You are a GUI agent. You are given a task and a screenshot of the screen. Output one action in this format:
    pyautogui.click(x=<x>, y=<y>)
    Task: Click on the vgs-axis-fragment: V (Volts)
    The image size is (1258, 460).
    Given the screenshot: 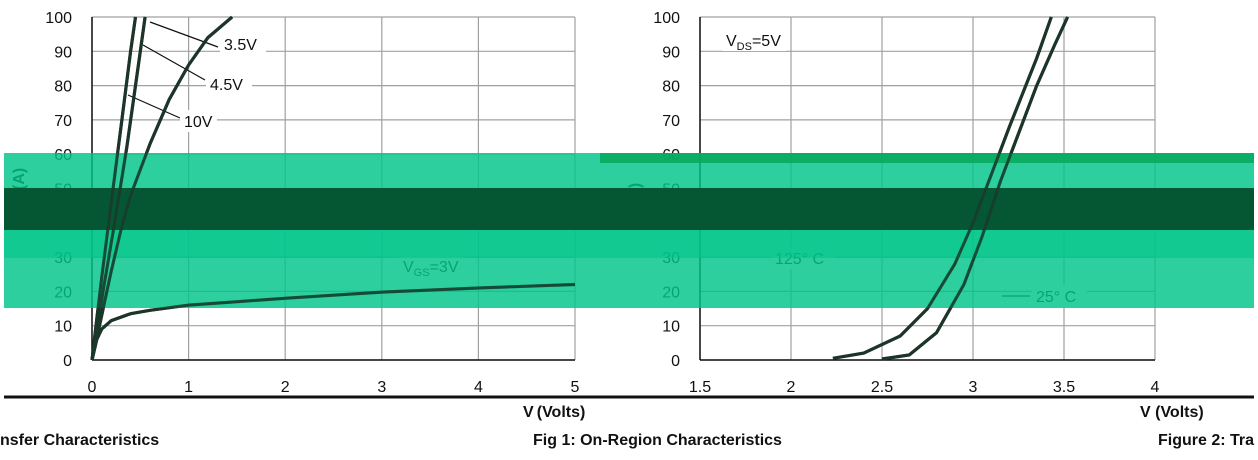 What is the action you would take?
    pyautogui.click(x=1172, y=412)
    